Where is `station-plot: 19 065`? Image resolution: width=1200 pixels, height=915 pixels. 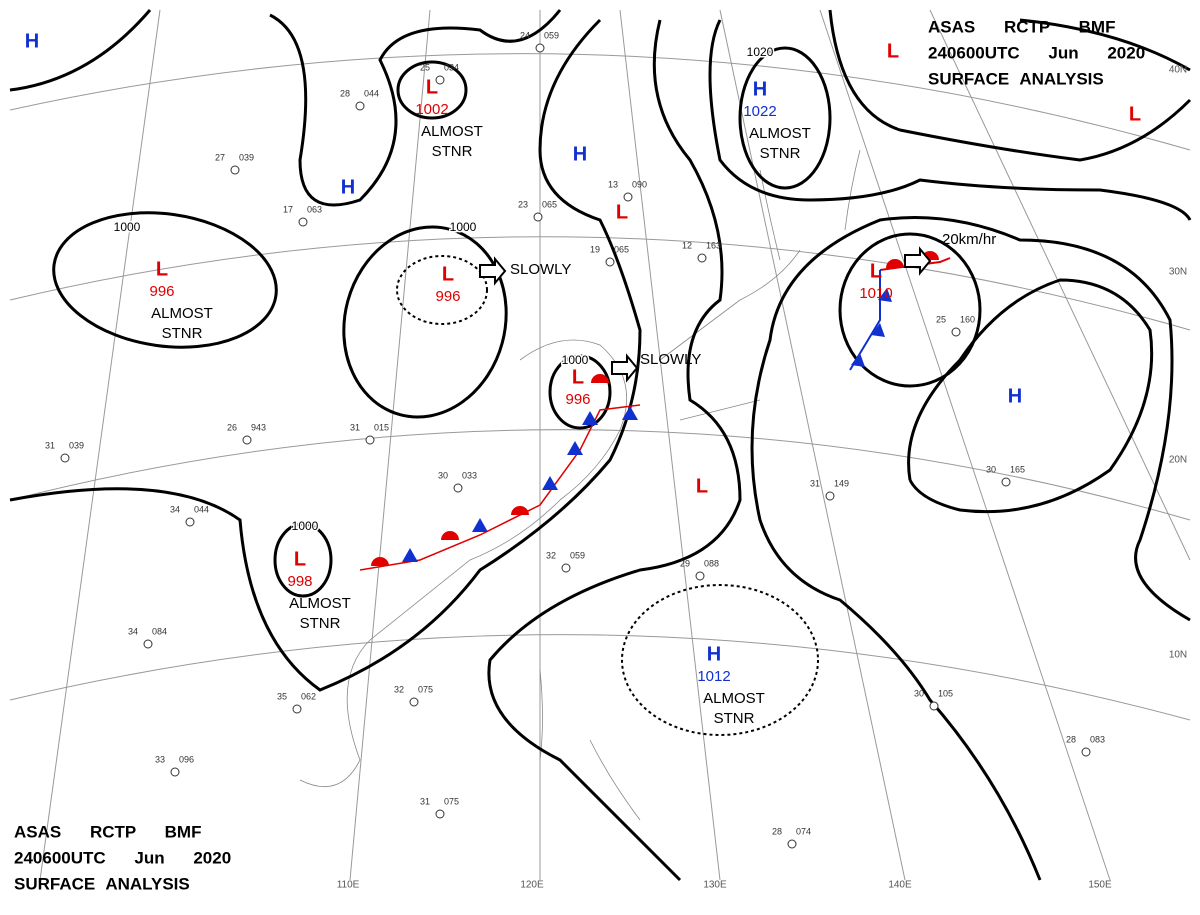
station-plot: 19 065 is located at coordinates (609, 255).